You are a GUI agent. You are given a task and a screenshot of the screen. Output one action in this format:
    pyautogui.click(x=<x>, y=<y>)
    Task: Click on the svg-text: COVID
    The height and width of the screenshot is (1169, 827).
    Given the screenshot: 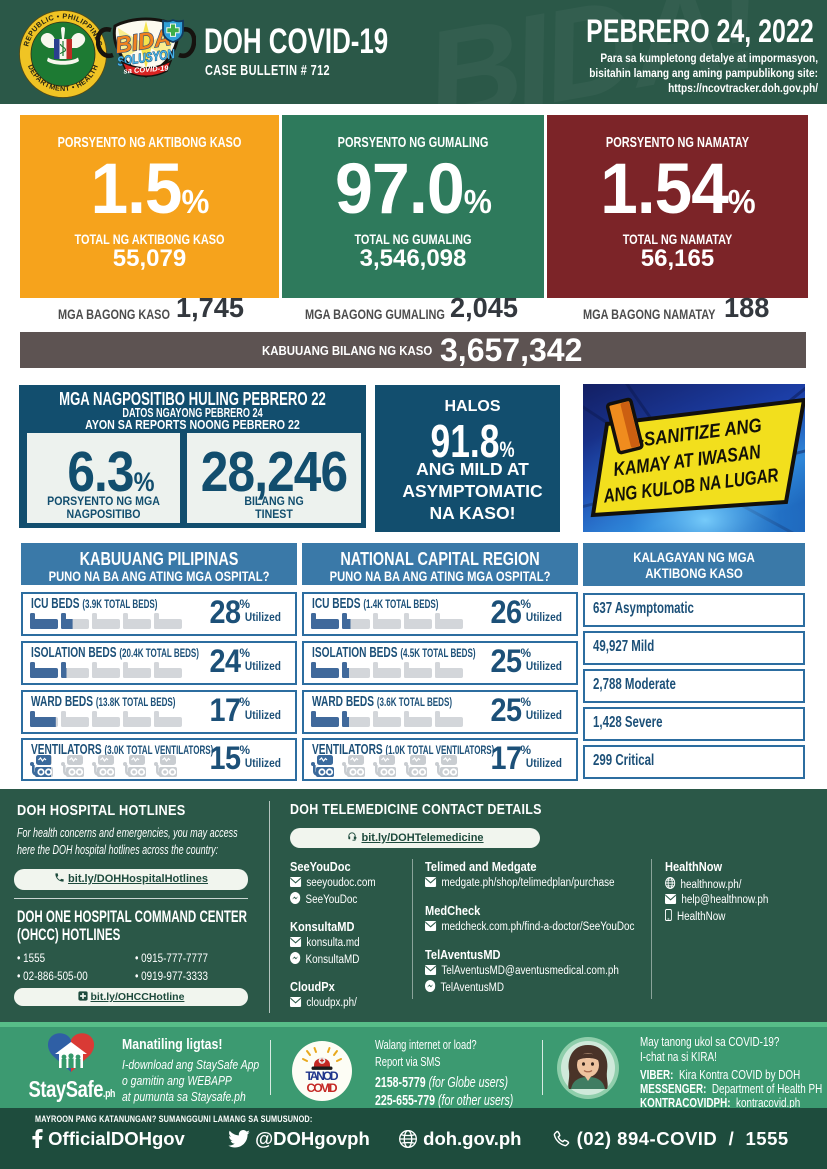 What is the action you would take?
    pyautogui.click(x=322, y=1088)
    